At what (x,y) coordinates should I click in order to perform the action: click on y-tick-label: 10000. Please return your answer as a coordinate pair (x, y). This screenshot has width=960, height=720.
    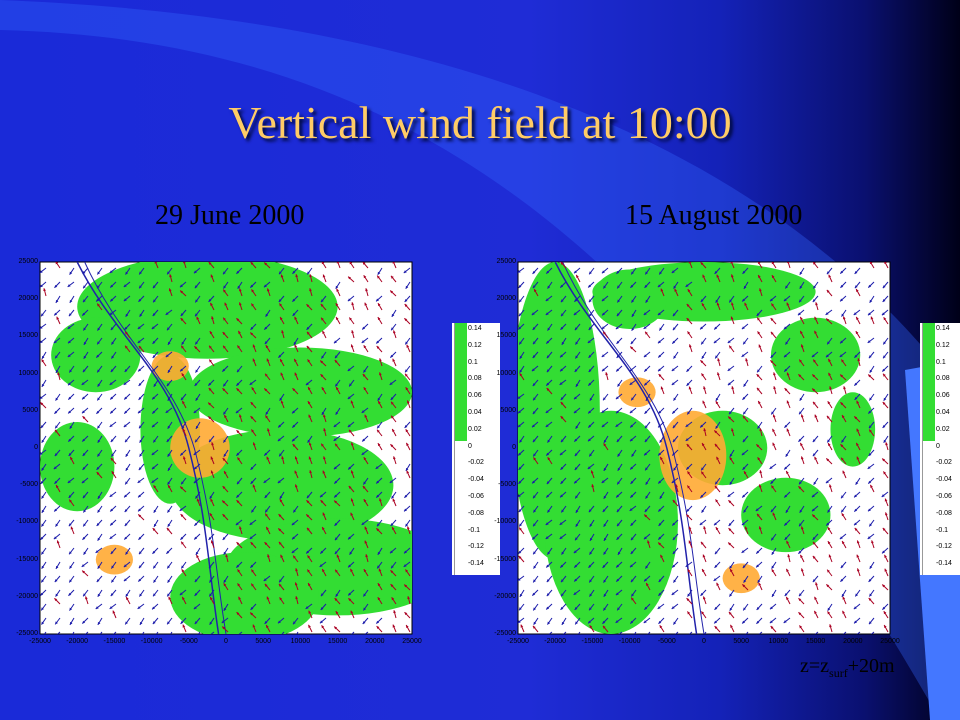
    Looking at the image, I should click on (506, 373).